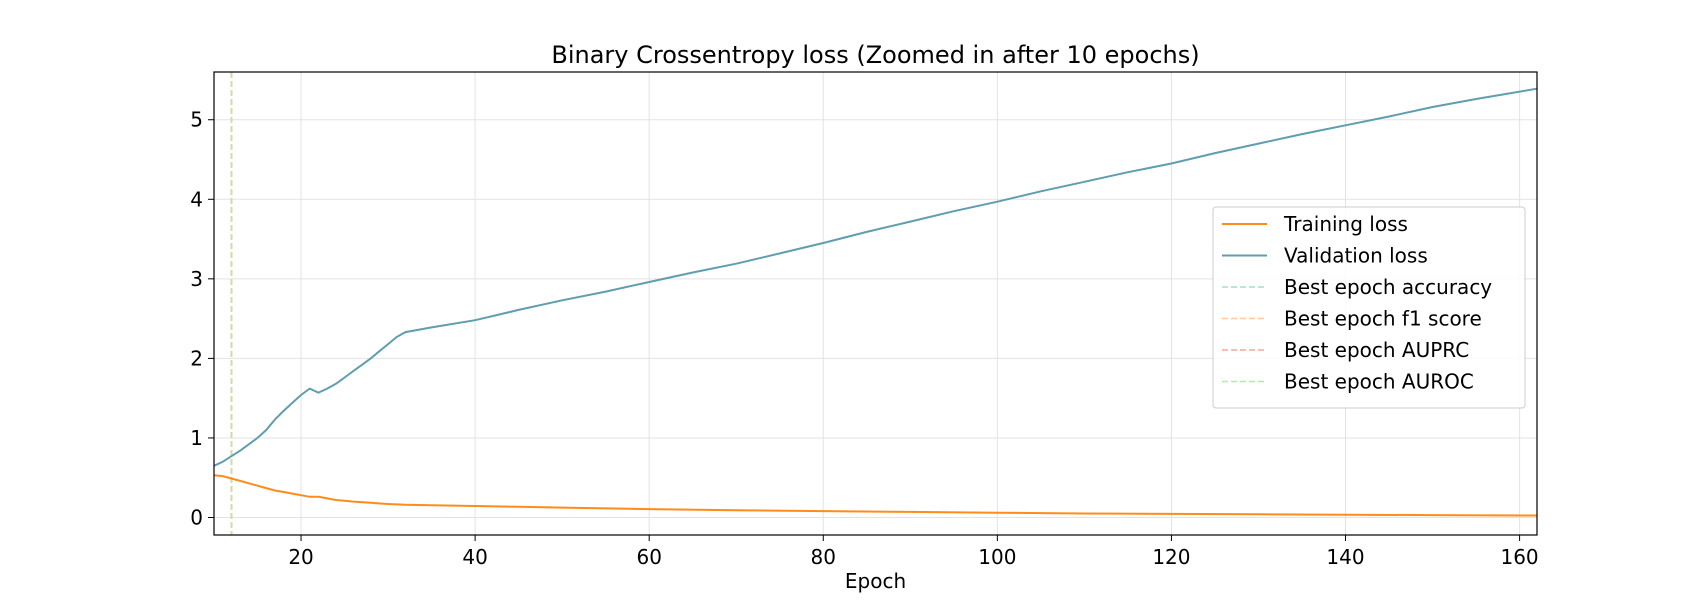  I want to click on y-tick-label: 5, so click(196, 120).